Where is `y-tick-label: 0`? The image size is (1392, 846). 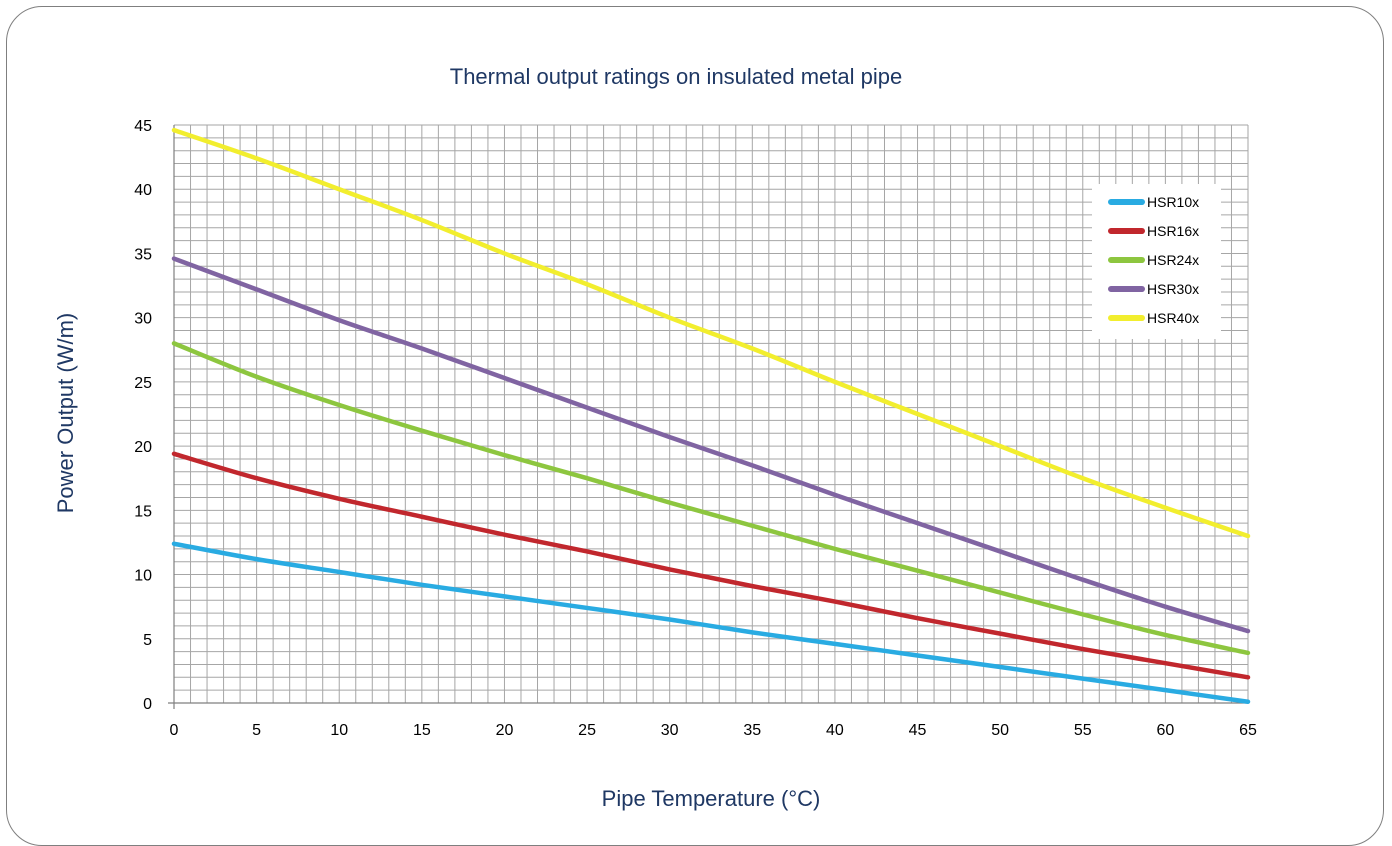
y-tick-label: 0 is located at coordinates (147, 704).